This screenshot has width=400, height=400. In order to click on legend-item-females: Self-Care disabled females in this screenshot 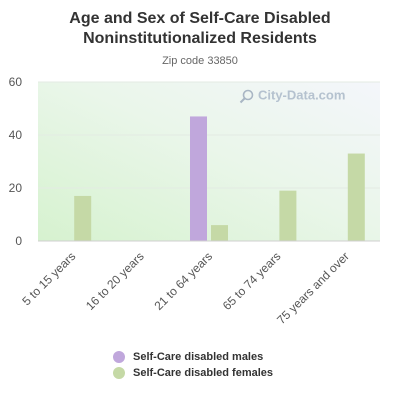, I will do `click(193, 373)`.